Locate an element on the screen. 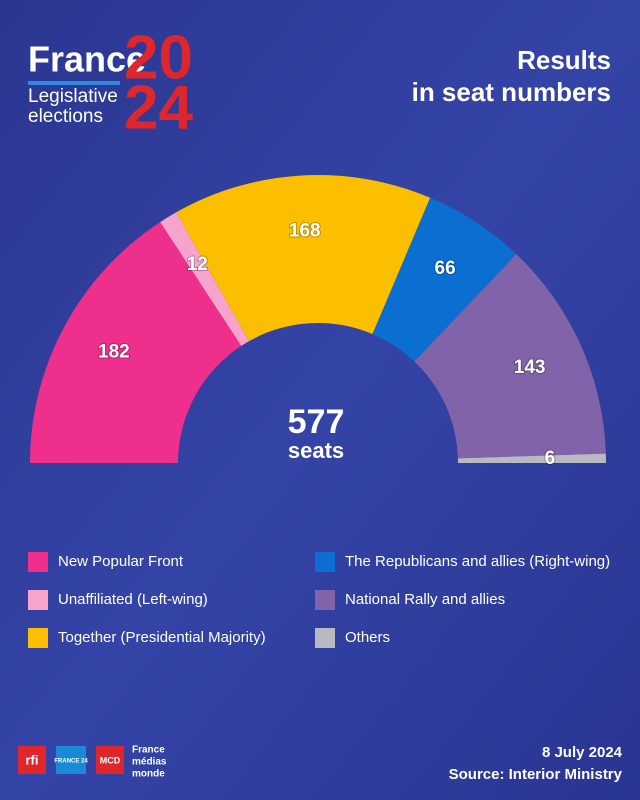 Image resolution: width=640 pixels, height=800 pixels. brand: France is located at coordinates (87, 59).